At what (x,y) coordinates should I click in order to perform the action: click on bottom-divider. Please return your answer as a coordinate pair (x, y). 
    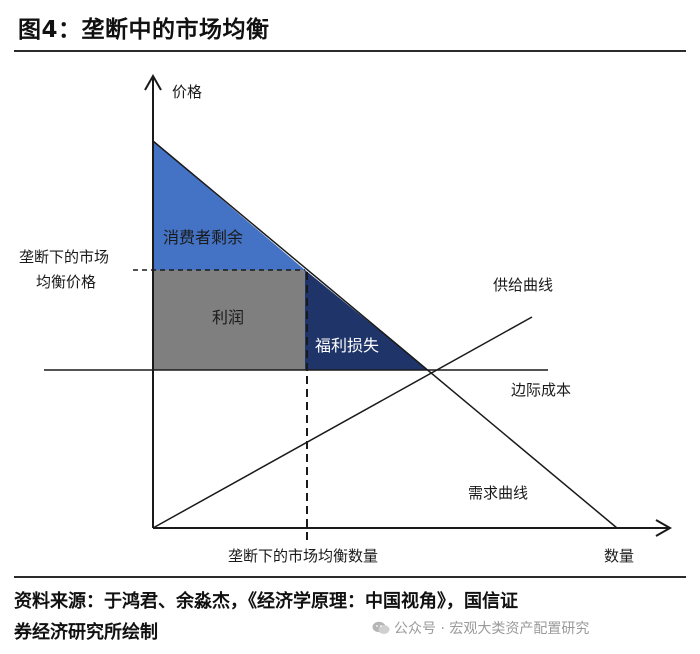
    Looking at the image, I should click on (350, 577).